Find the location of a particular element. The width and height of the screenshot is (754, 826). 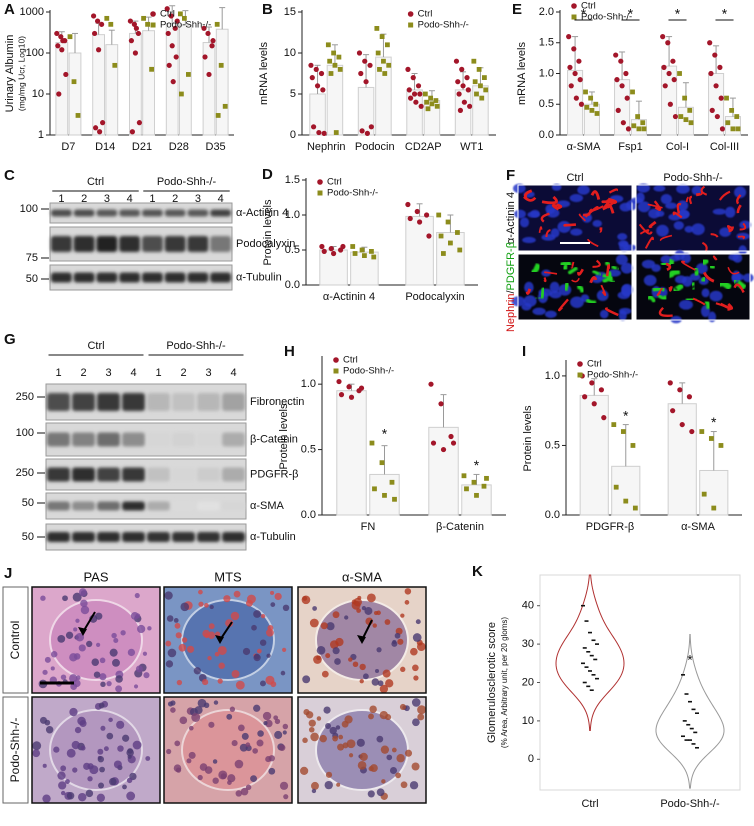

y-tick-label: 1.0 is located at coordinates (546, 73).